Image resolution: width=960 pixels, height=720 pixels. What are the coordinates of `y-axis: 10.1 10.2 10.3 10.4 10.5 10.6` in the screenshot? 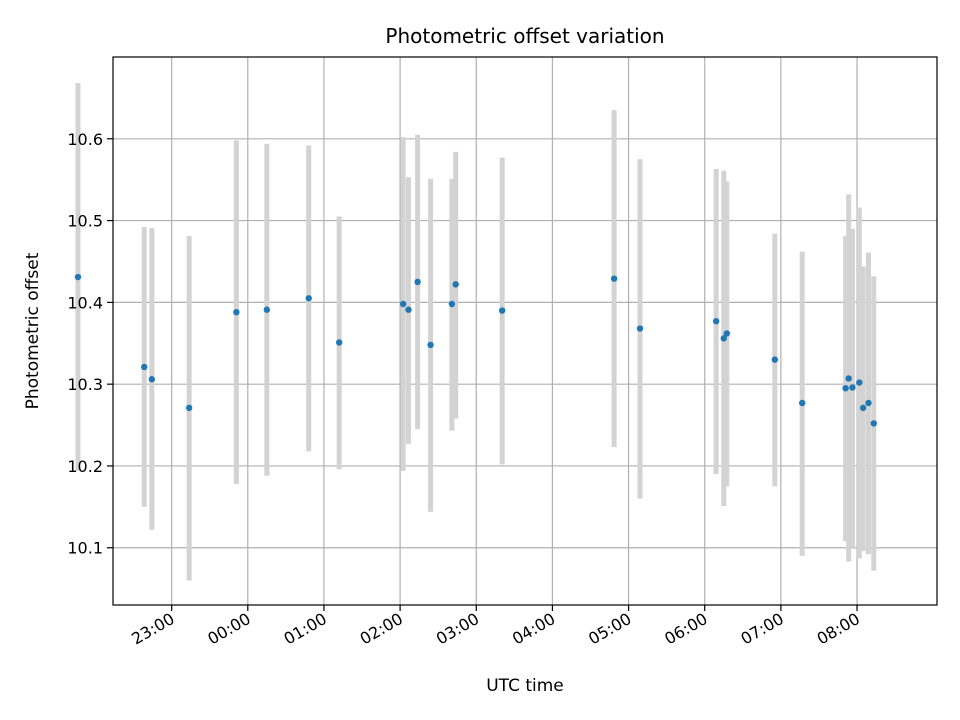 It's located at (90, 344).